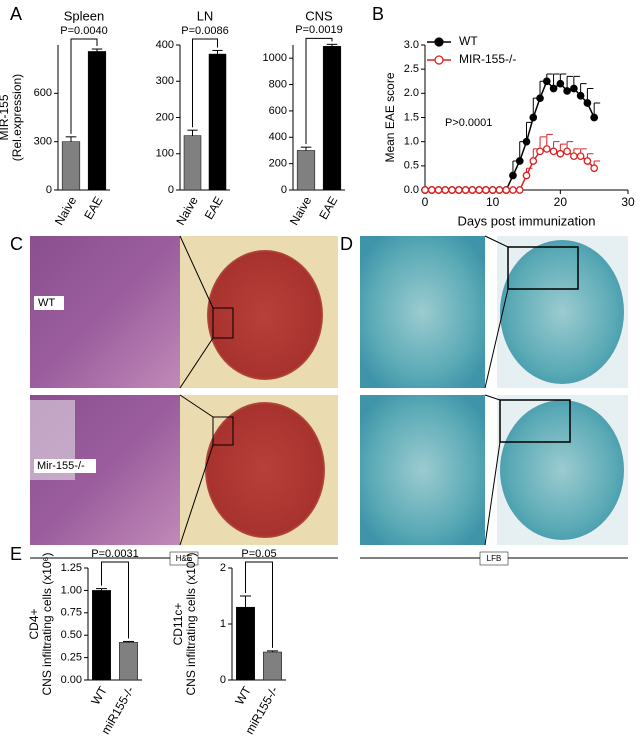 This screenshot has height=745, width=643. Describe the element at coordinates (71, 635) in the screenshot. I see `y-tick-label: 0.50` at that location.